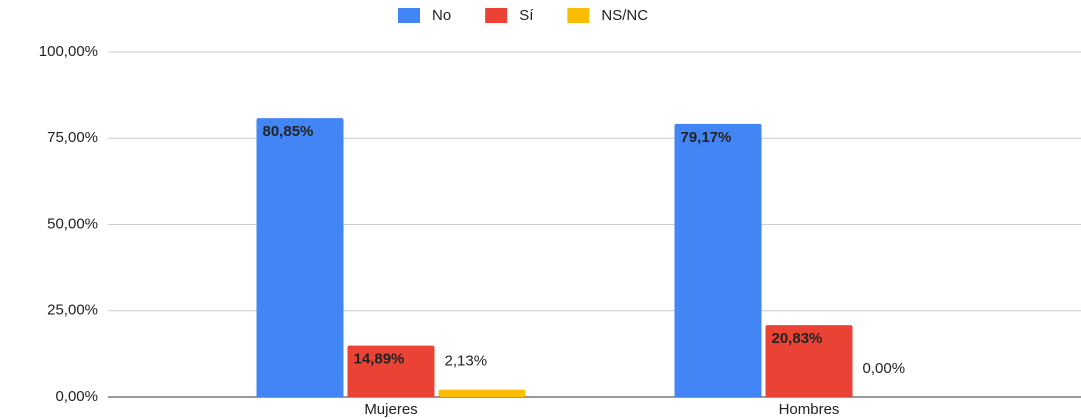  Describe the element at coordinates (706, 137) in the screenshot. I see `data-label: 79,17%` at that location.